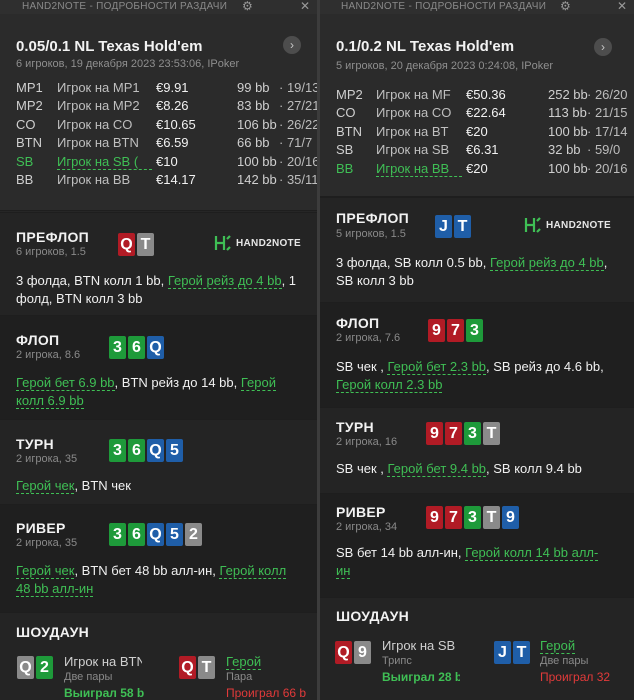 The height and width of the screenshot is (700, 634). Describe the element at coordinates (65, 383) in the screenshot. I see `hero-action-link: Герой бет 6.9 bb` at that location.